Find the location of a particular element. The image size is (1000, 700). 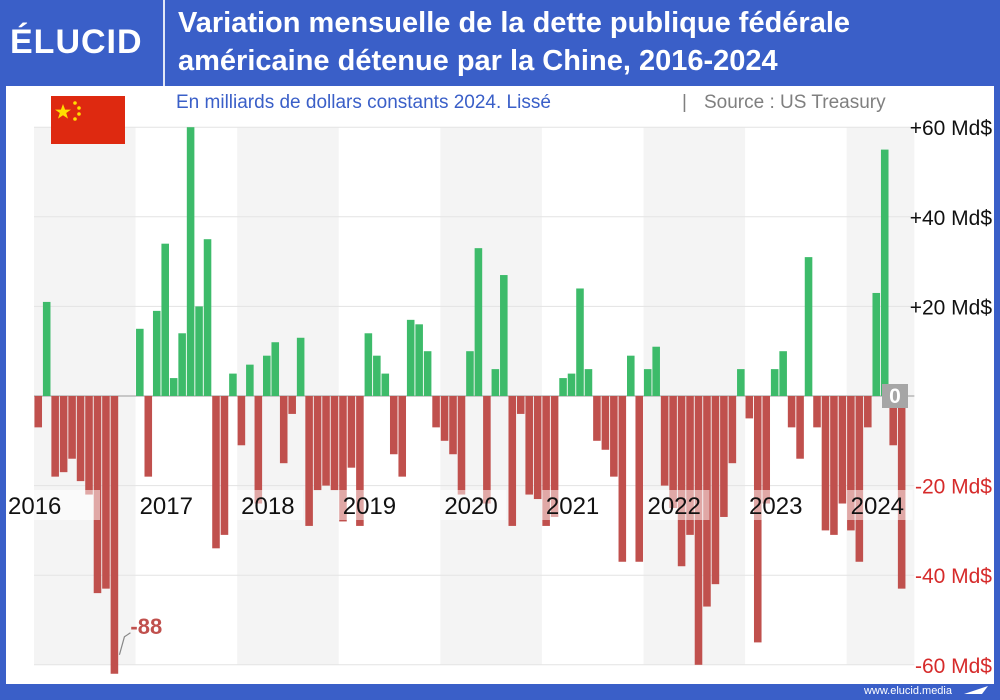

zero-badge is located at coordinates (895, 396).